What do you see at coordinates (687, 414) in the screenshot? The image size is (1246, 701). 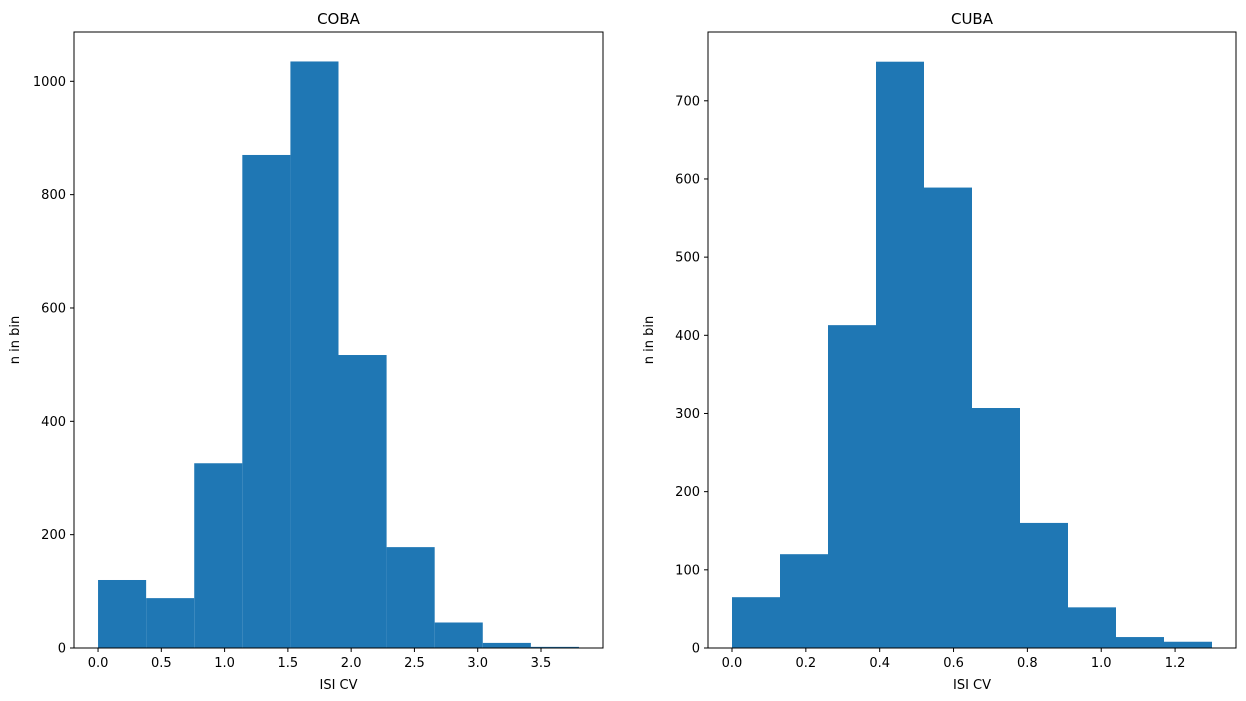 I see `cuba-y-tick-label: 300` at bounding box center [687, 414].